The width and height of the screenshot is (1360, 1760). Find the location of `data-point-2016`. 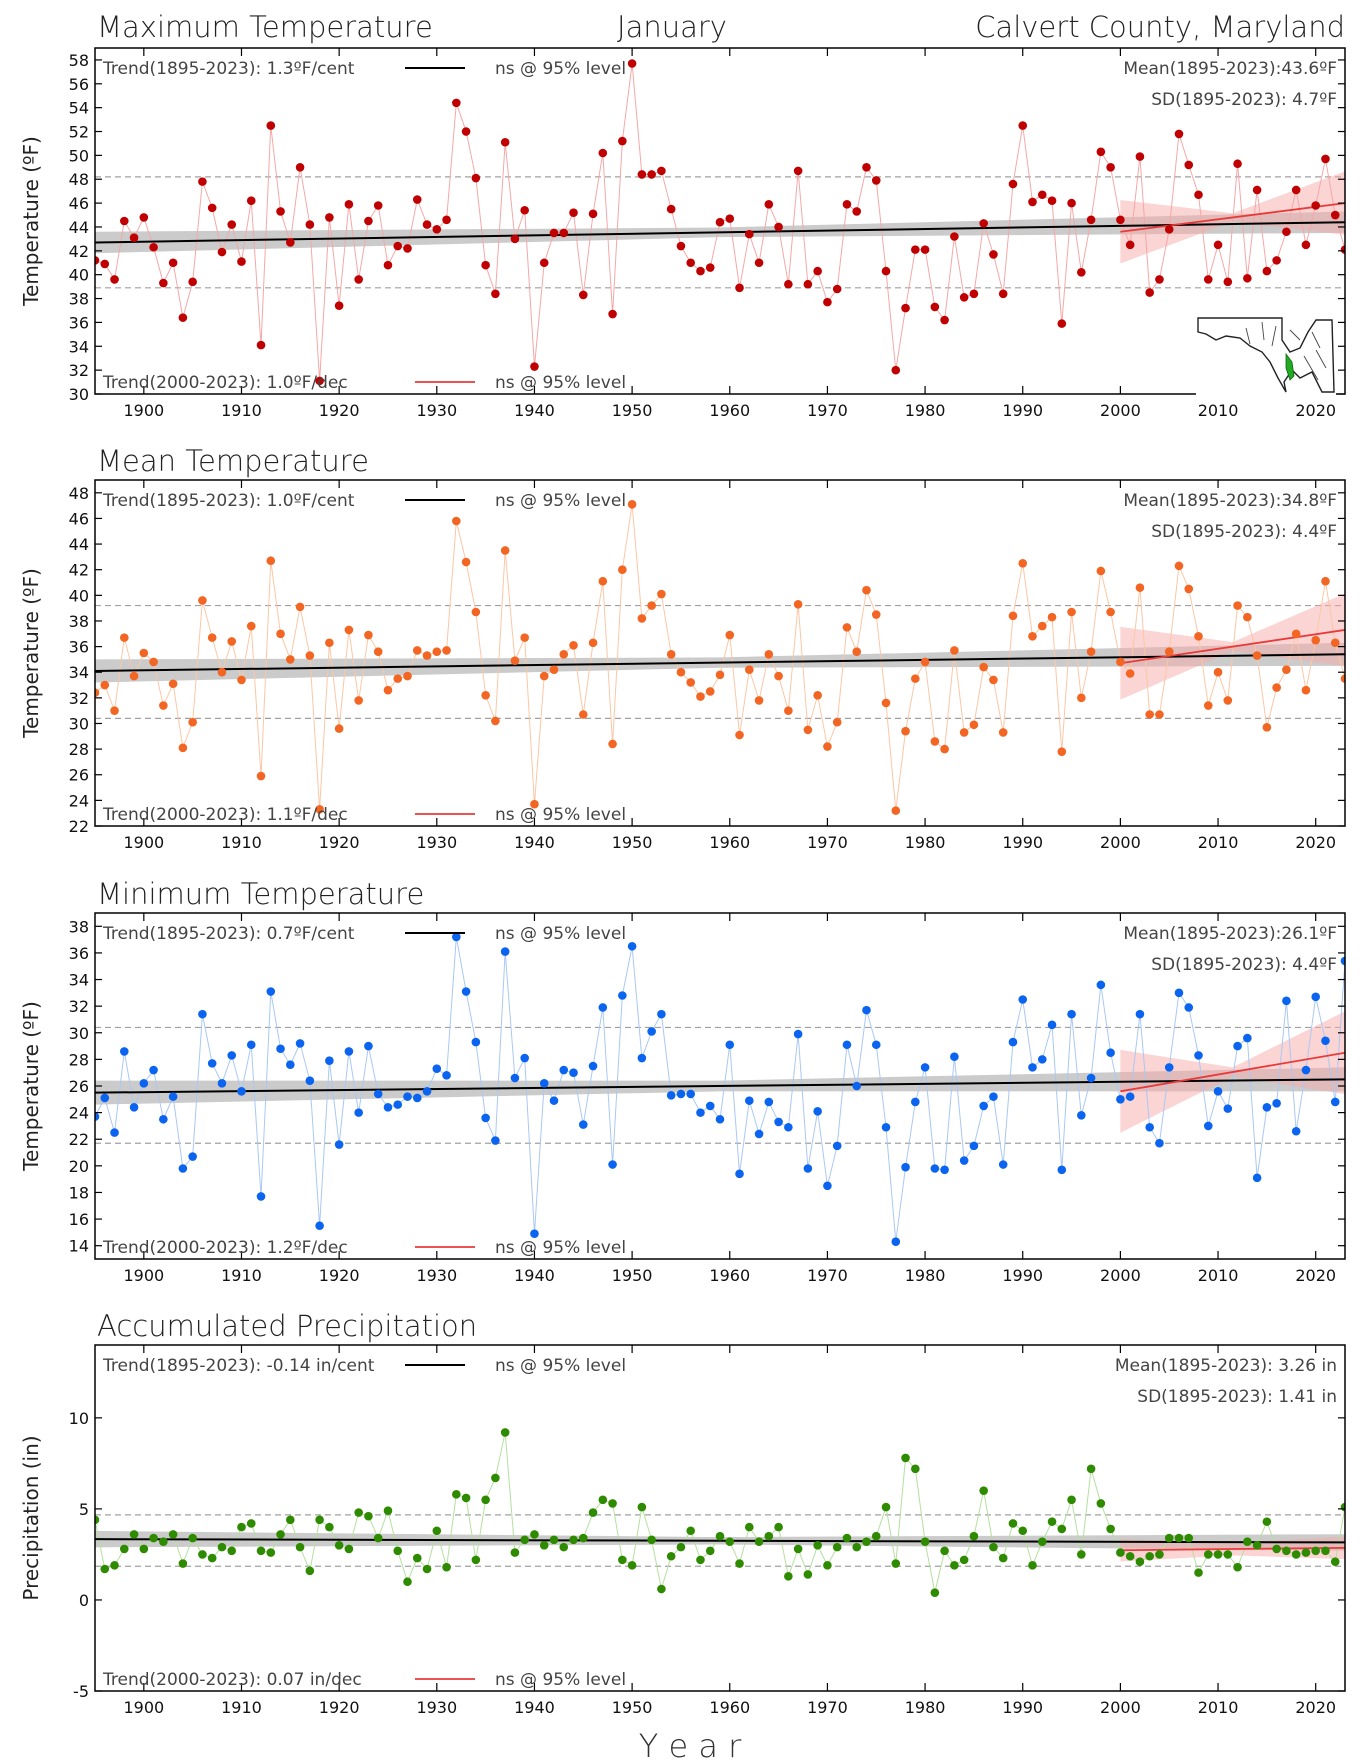

data-point-2016 is located at coordinates (1276, 1103).